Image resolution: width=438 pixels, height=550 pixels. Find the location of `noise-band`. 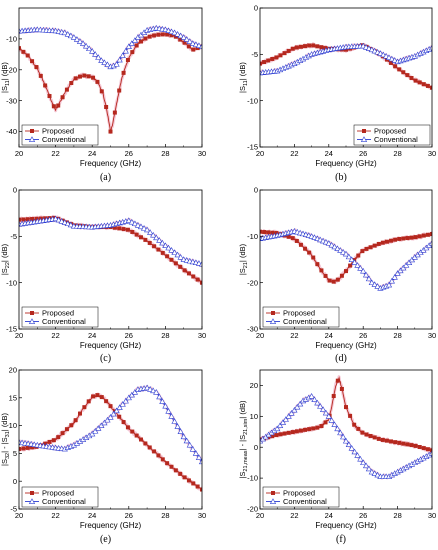

noise-band is located at coordinates (110, 79).